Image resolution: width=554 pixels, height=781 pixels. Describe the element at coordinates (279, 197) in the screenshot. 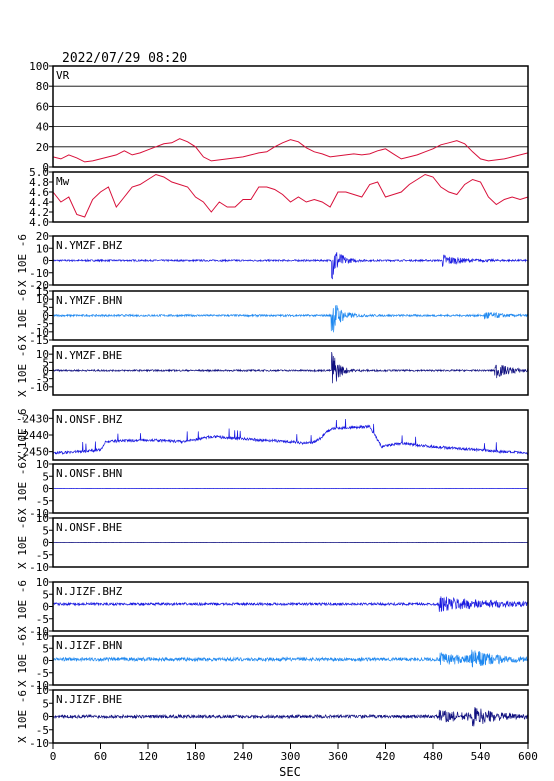

I see `panel-mw: 5.04.84.64.44.24.0 Mw` at that location.